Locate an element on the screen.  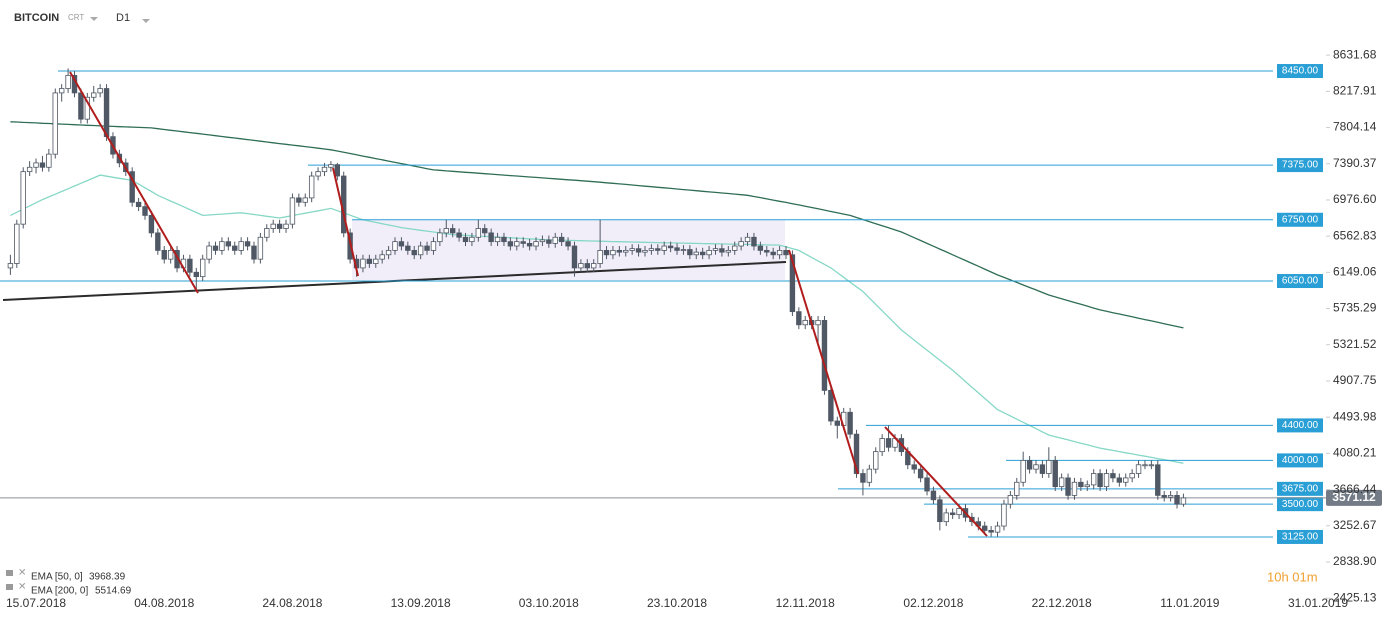
y-tick-label: 4907.75 is located at coordinates (1355, 380).